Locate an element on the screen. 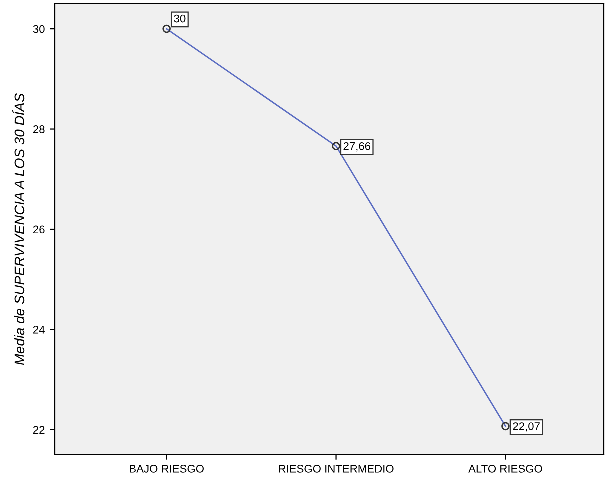  x-tick-label: BAJO RIESGO is located at coordinates (167, 469).